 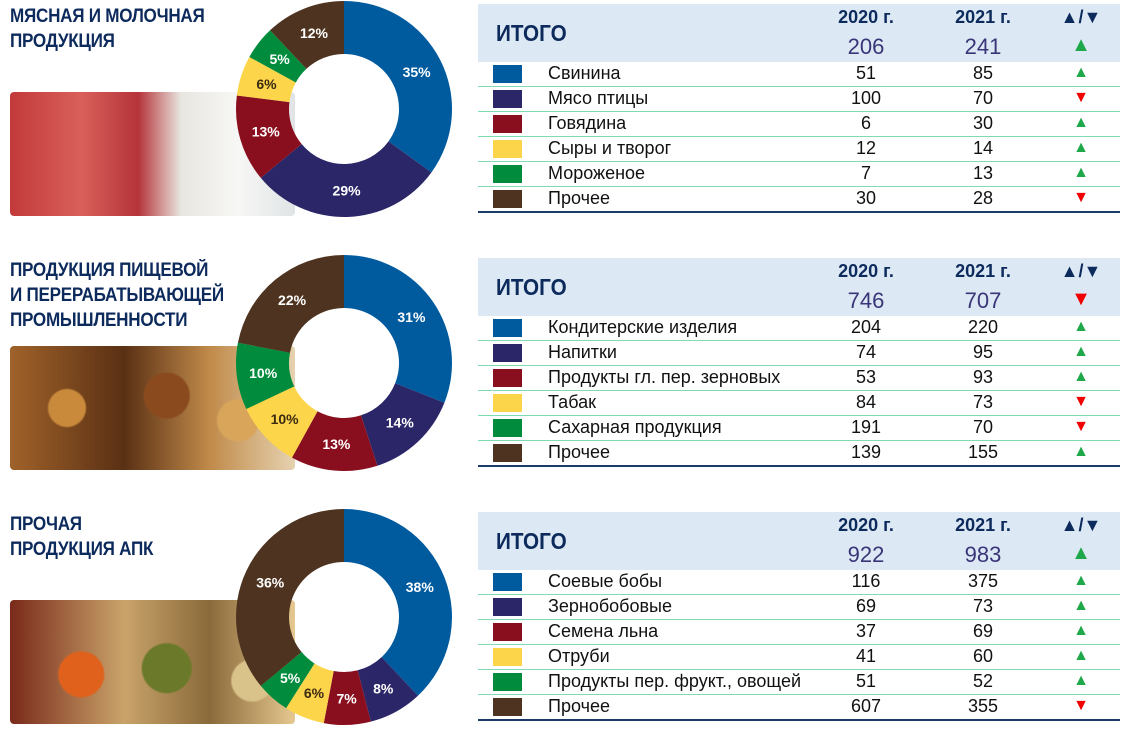 I want to click on year-2020-header: 2020 г., so click(x=866, y=17).